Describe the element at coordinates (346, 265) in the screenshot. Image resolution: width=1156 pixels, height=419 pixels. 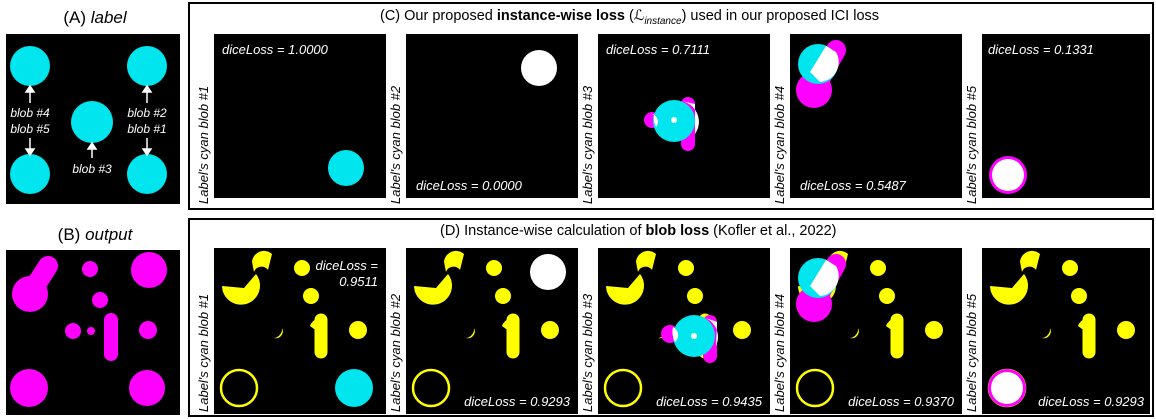
I see `d-tile-1-dice-line1: diceLoss =` at that location.